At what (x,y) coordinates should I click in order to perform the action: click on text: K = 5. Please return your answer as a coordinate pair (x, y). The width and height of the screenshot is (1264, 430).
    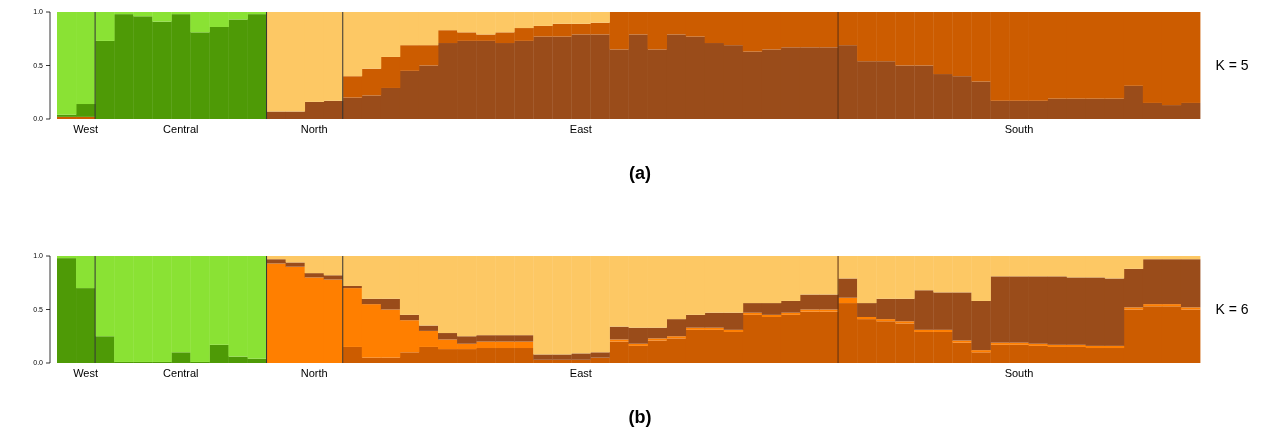
    Looking at the image, I should click on (1232, 65).